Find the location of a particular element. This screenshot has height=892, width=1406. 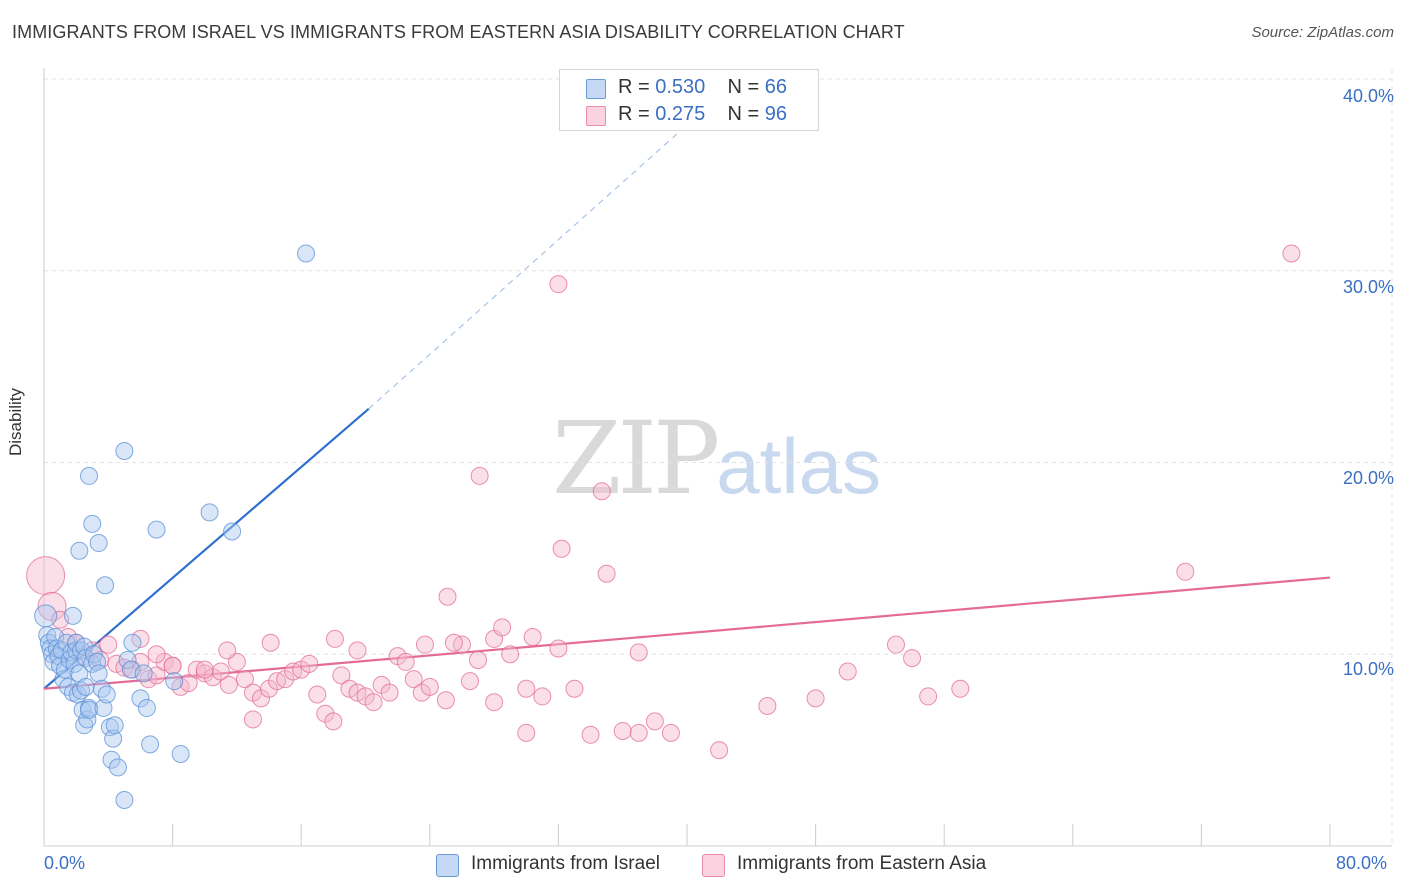

israel-trend-line is located at coordinates (206, 548).